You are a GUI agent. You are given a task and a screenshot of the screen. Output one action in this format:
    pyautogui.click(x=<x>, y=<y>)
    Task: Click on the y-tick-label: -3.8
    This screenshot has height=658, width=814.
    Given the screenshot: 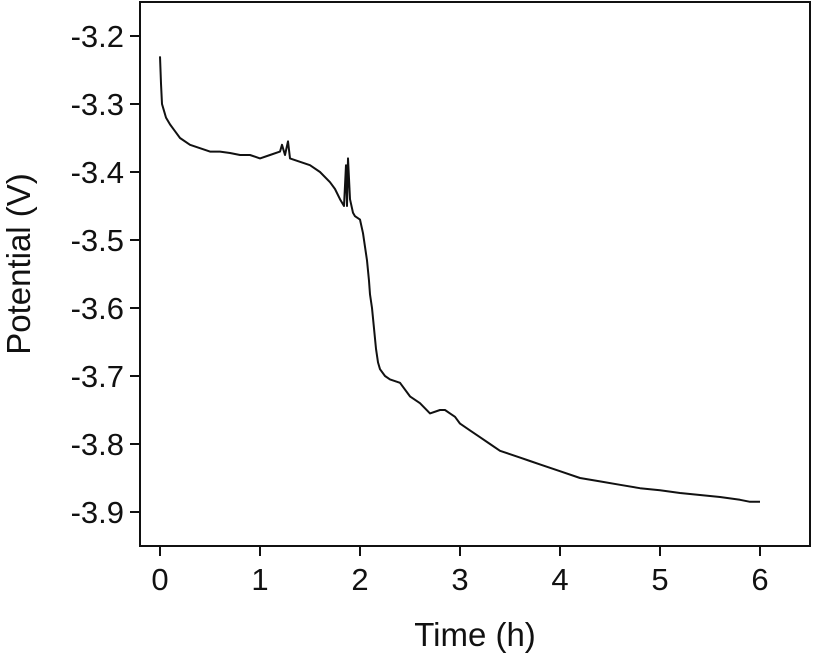 What is the action you would take?
    pyautogui.click(x=97, y=444)
    